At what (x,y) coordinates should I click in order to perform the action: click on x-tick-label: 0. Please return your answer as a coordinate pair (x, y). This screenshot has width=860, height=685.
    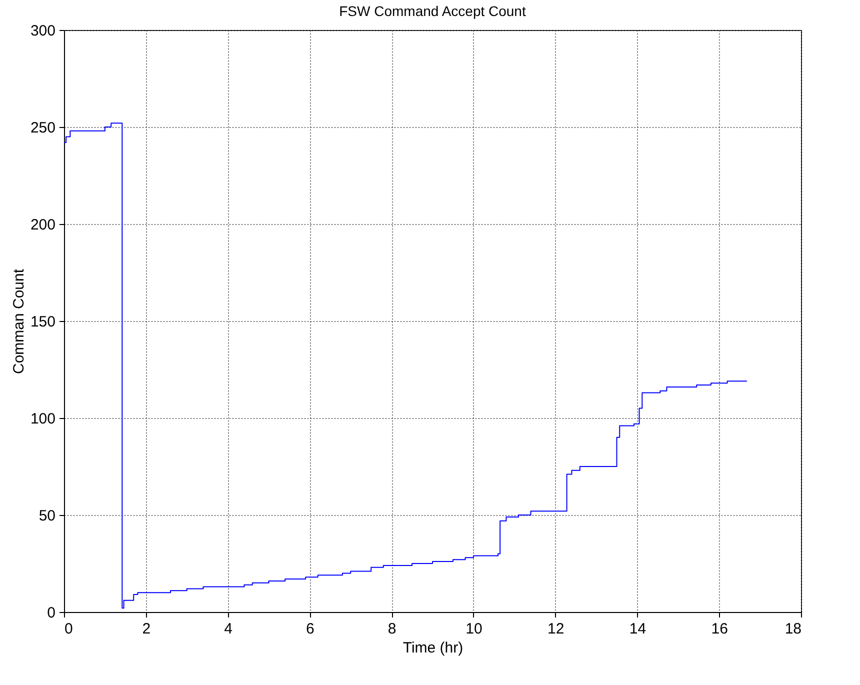
    Looking at the image, I should click on (68, 629).